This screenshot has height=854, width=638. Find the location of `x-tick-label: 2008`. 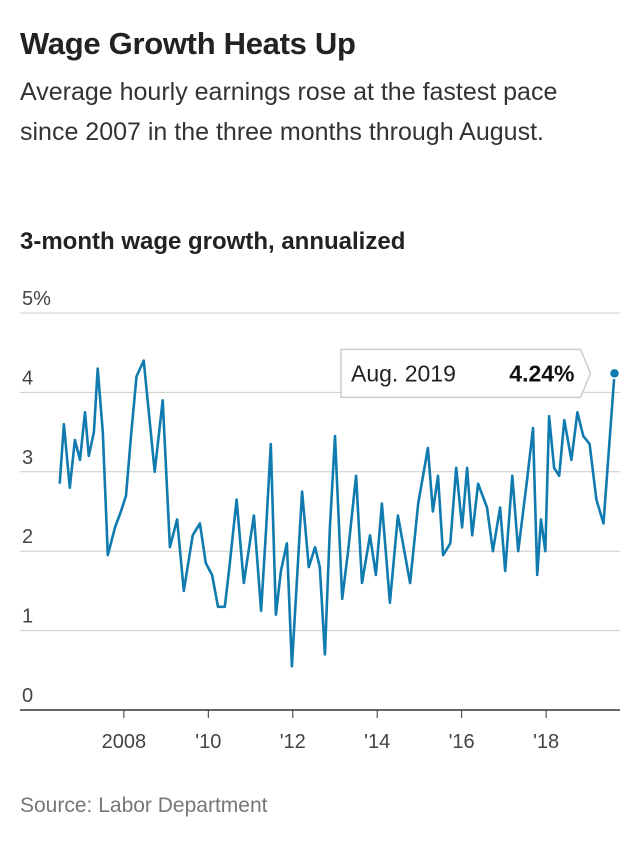

x-tick-label: 2008 is located at coordinates (124, 742).